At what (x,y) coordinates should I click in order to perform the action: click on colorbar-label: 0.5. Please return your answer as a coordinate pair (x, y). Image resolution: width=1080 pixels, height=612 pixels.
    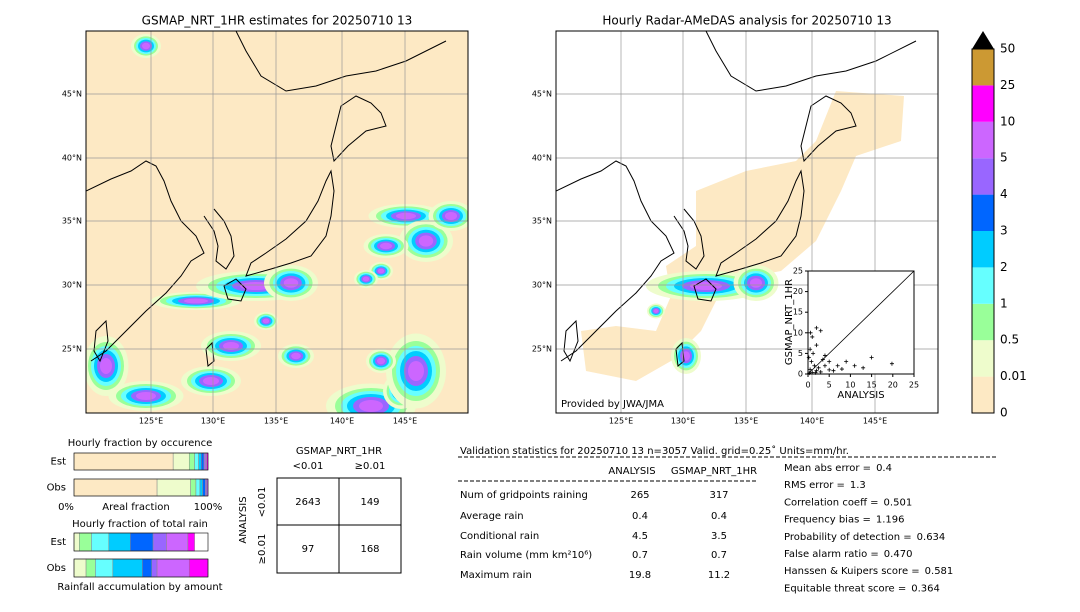
    Looking at the image, I should click on (1009, 340).